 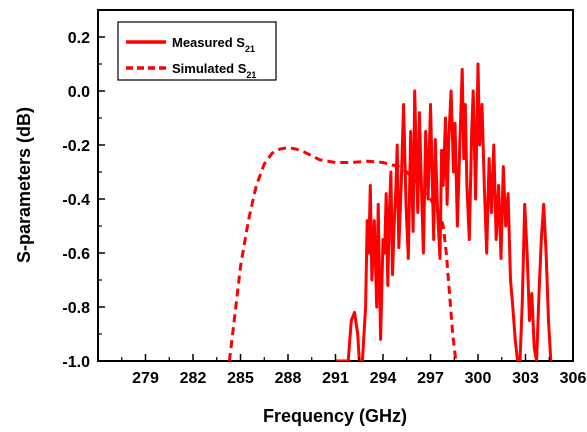 I want to click on y-tick-label: -0.8, so click(x=76, y=308).